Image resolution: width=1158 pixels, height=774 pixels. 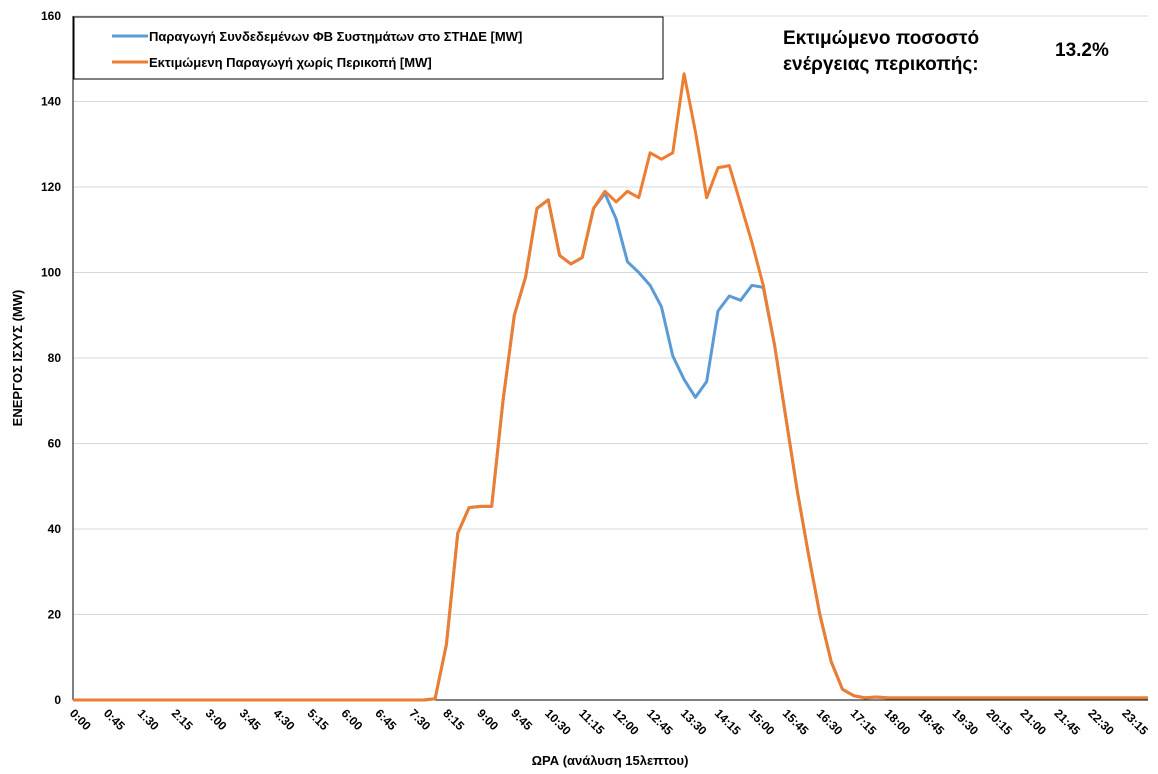 I want to click on x-tick-label: 18:00, so click(x=898, y=722).